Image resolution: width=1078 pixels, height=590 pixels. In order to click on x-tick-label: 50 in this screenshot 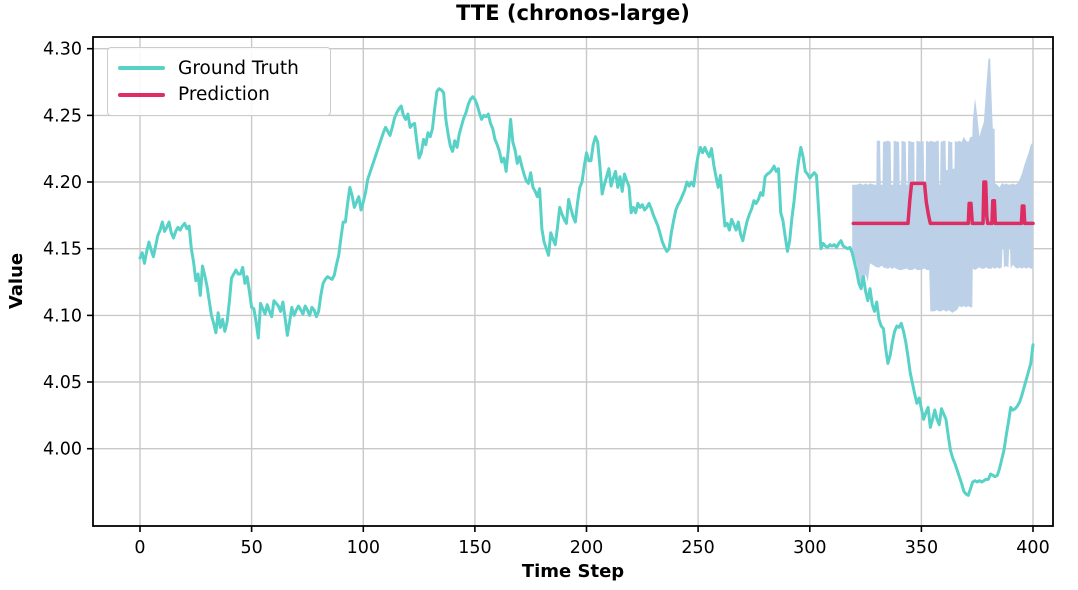, I will do `click(251, 548)`.